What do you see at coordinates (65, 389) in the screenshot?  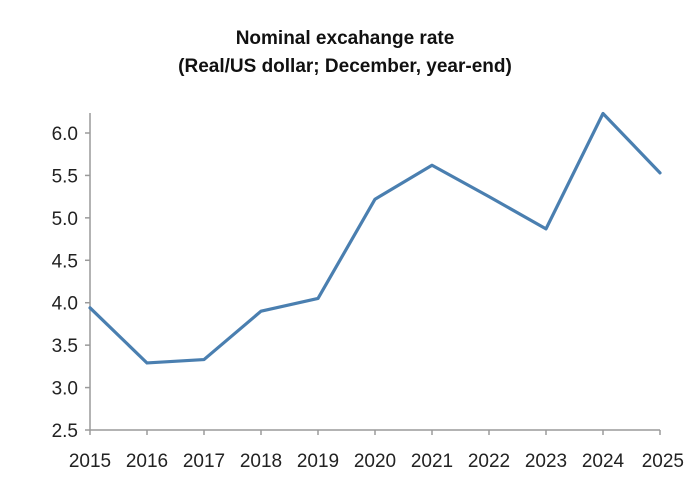 I see `y-tick-label: 3.0` at bounding box center [65, 389].